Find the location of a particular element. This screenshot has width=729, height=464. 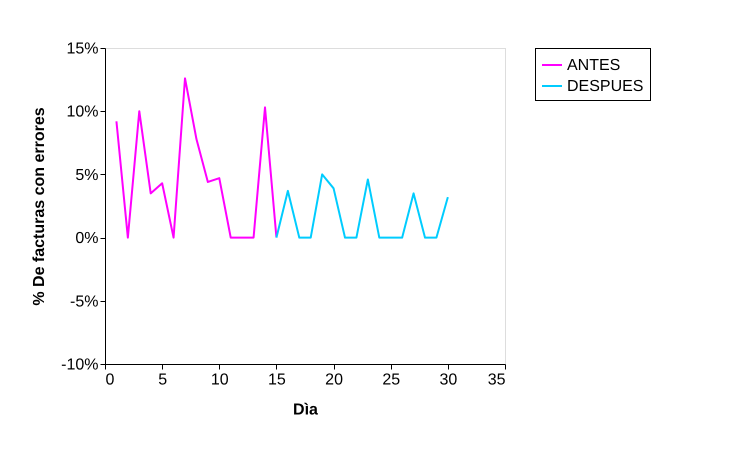

y-tick-label: 15% is located at coordinates (82, 49).